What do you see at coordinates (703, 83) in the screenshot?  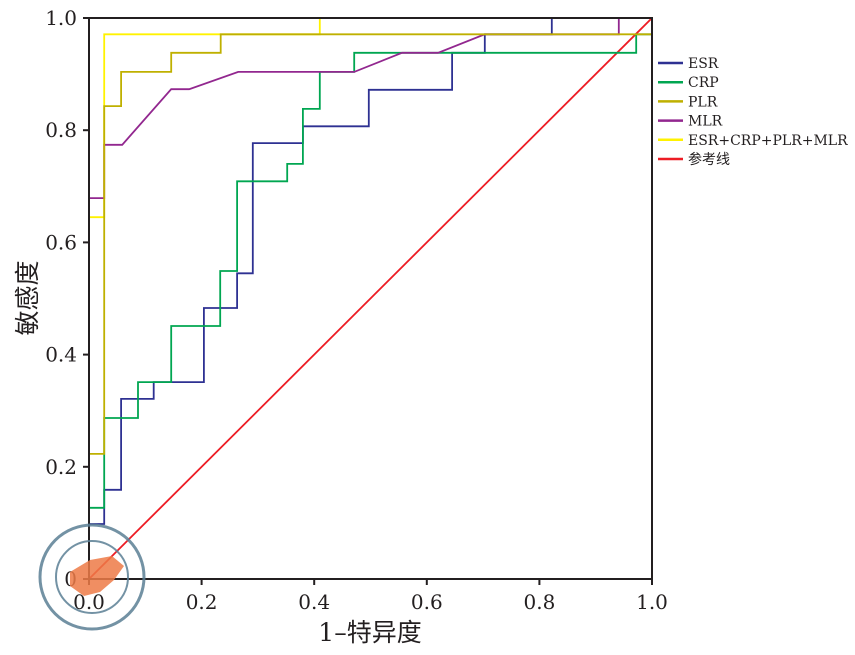 I see `legend-label: CRP` at bounding box center [703, 83].